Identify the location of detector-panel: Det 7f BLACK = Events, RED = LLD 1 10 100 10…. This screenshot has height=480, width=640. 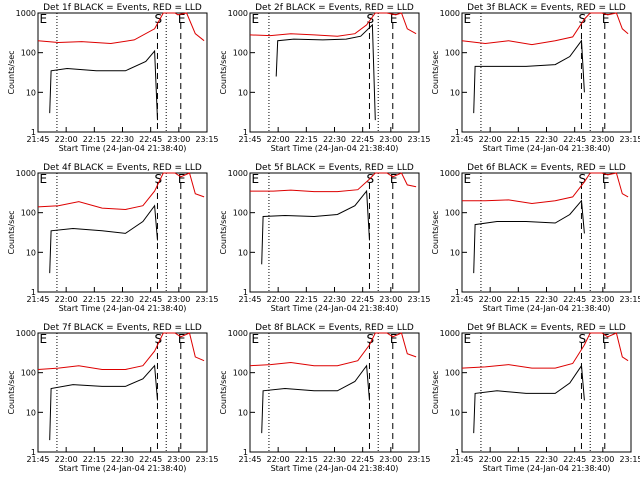
(113, 398).